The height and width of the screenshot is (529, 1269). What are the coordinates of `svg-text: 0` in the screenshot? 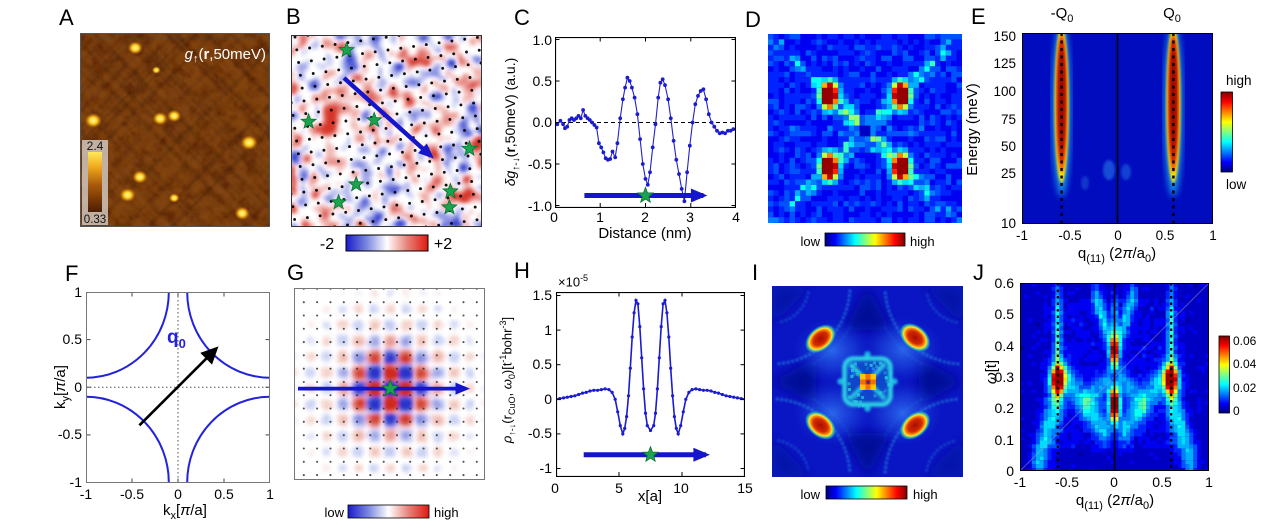 It's located at (1236, 411).